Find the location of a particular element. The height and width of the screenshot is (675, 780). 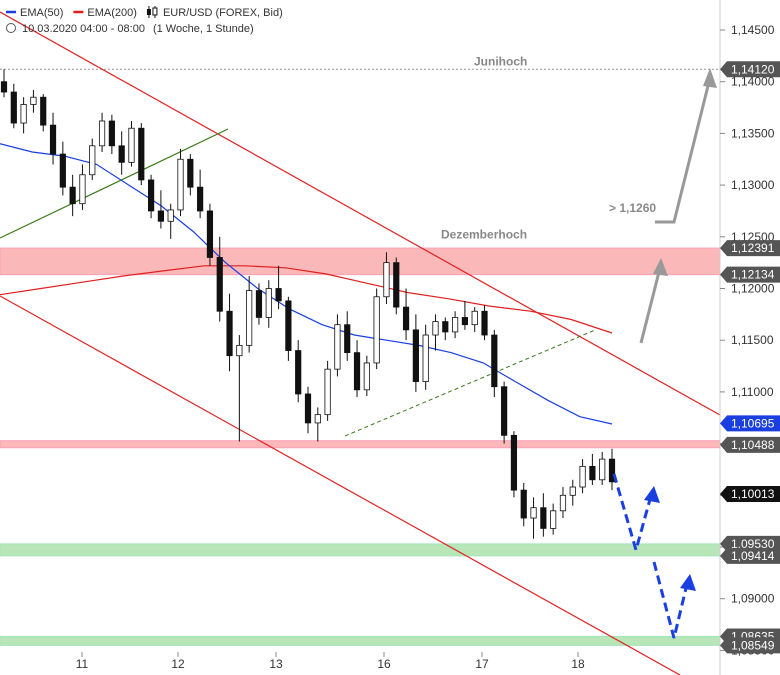

price-badge: 1,14120 is located at coordinates (750, 69).